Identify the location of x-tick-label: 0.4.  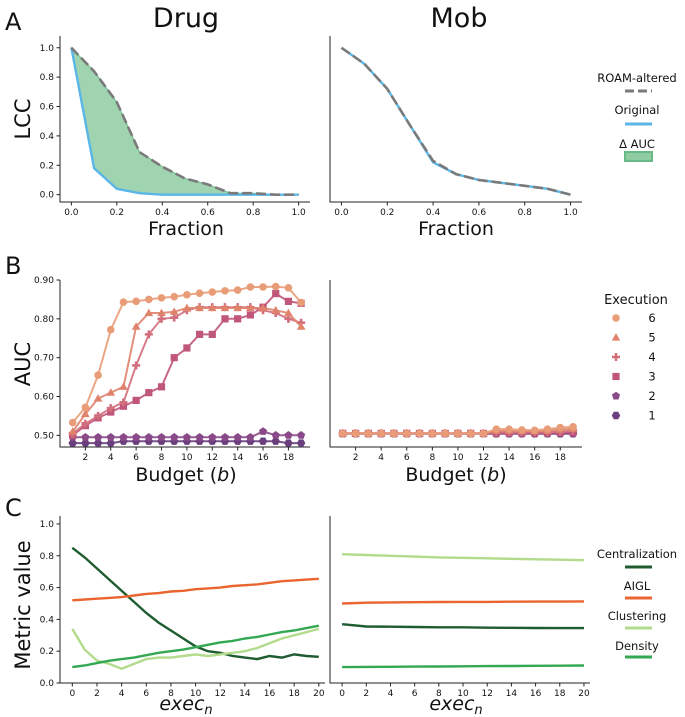
(433, 213).